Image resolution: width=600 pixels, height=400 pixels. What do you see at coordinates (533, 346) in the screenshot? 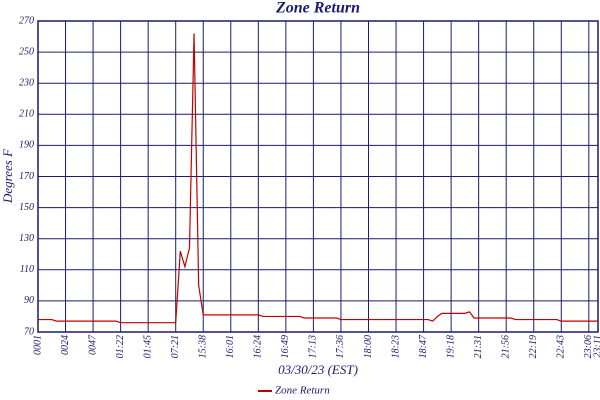
I see `x-tick-label: 22:19` at bounding box center [533, 346].